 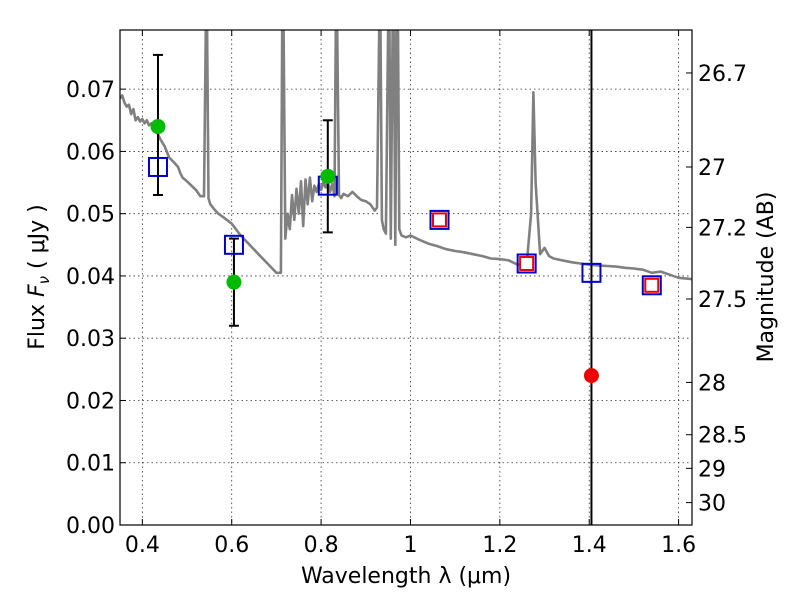 What do you see at coordinates (410, 545) in the screenshot?
I see `x-tick-label: 1` at bounding box center [410, 545].